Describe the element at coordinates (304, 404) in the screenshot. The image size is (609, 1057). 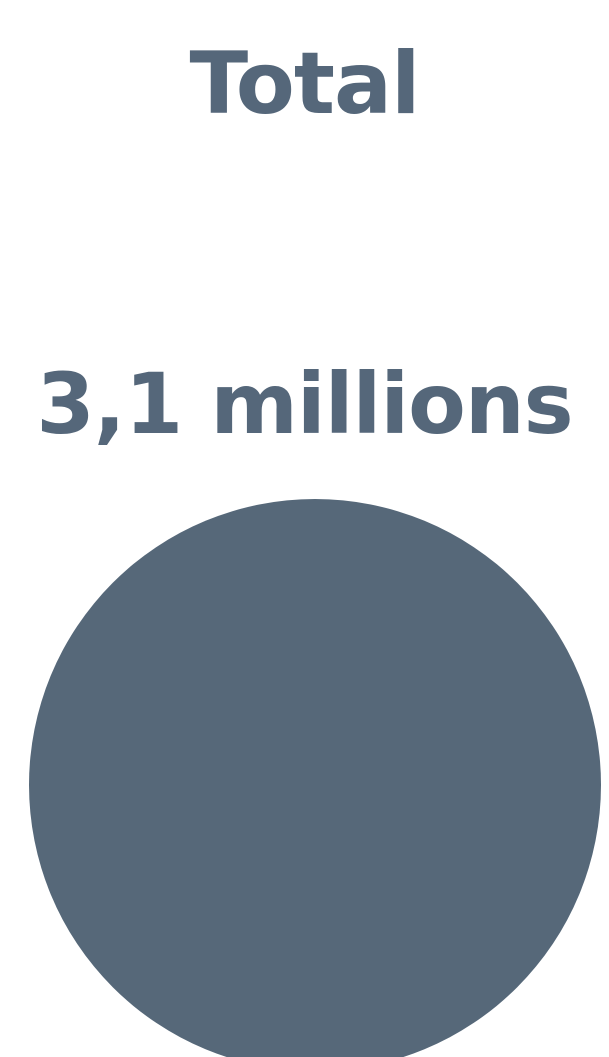
I see `total-value-label: 3,1 millions` at that location.